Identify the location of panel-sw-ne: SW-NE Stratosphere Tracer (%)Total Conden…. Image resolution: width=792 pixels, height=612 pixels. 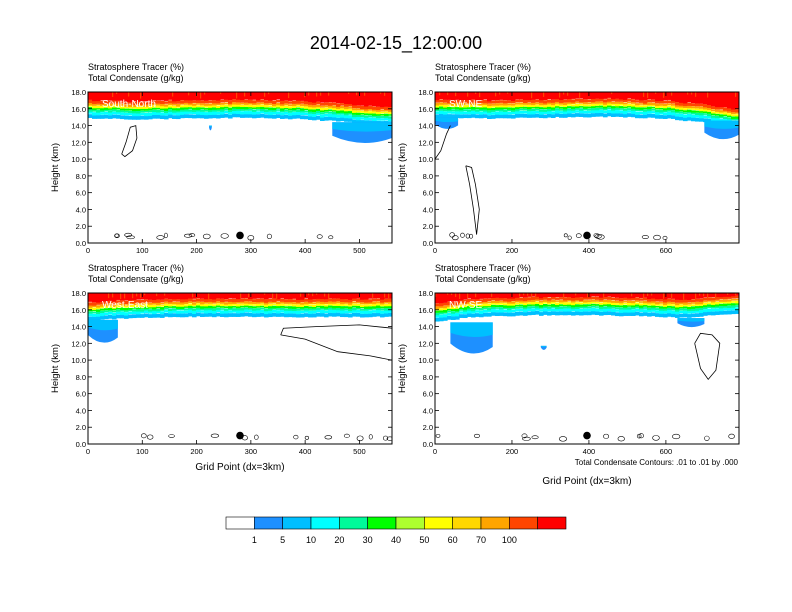
(568, 158).